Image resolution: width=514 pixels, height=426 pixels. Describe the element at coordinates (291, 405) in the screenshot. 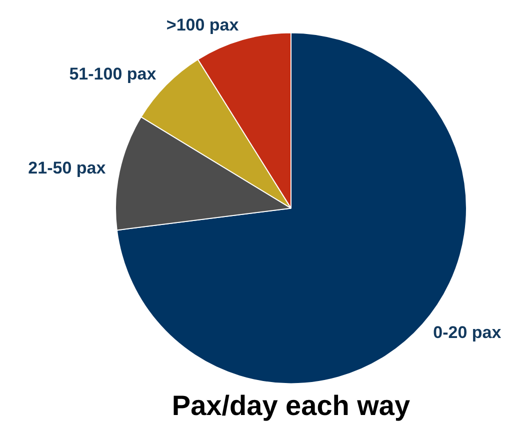

I see `text: Pax/day each way` at that location.